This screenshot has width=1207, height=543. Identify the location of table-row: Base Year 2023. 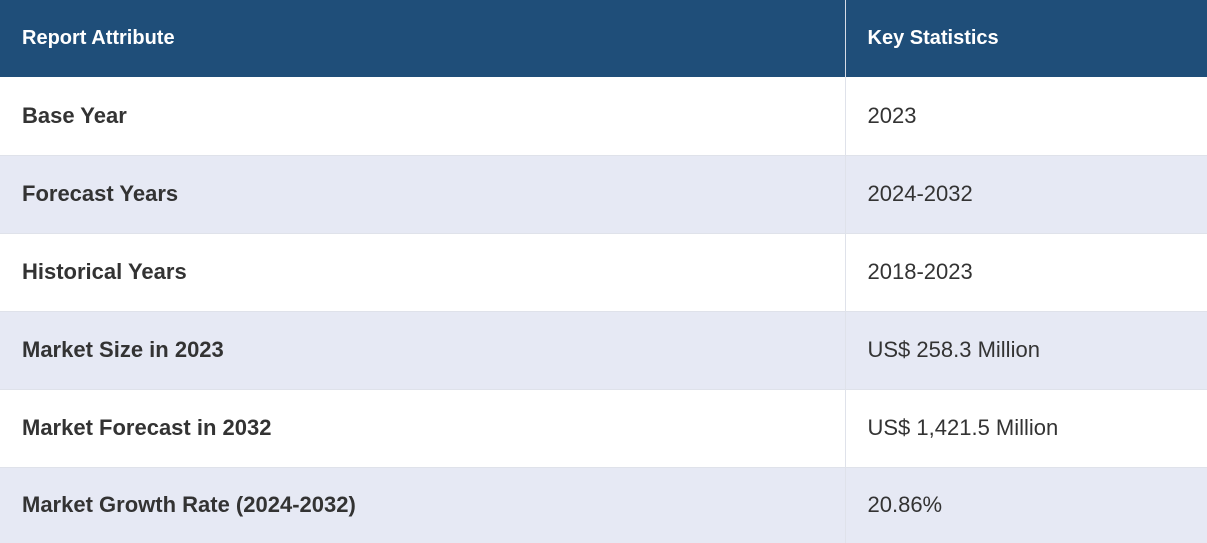
(603, 116).